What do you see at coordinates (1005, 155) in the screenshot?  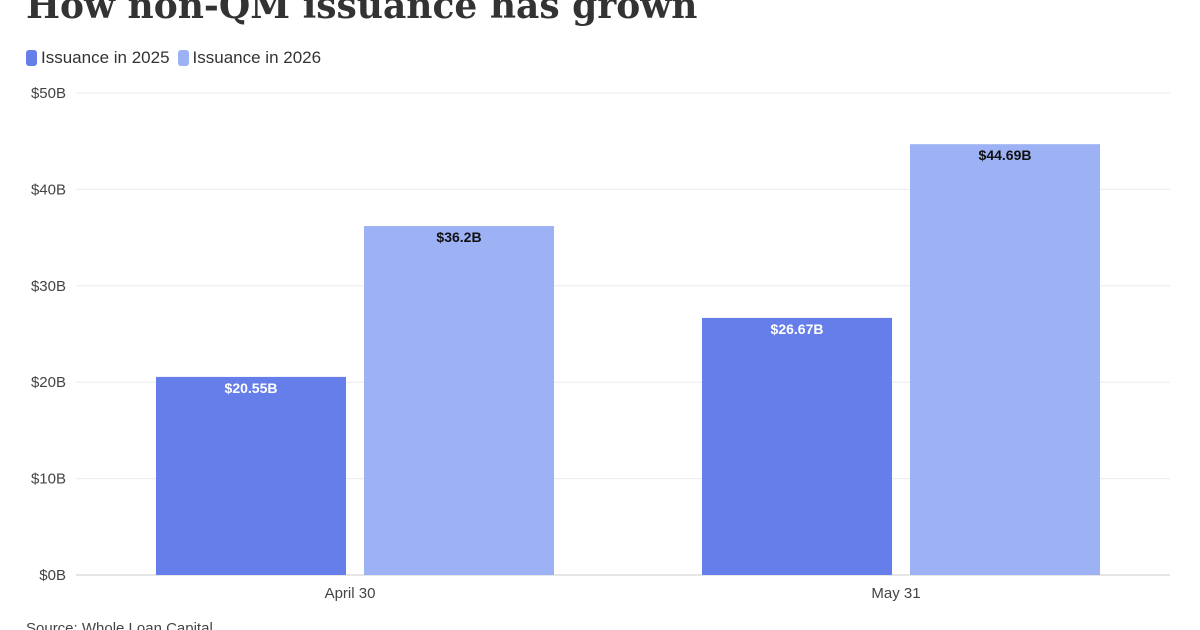 I see `data-label: $44.69B` at bounding box center [1005, 155].